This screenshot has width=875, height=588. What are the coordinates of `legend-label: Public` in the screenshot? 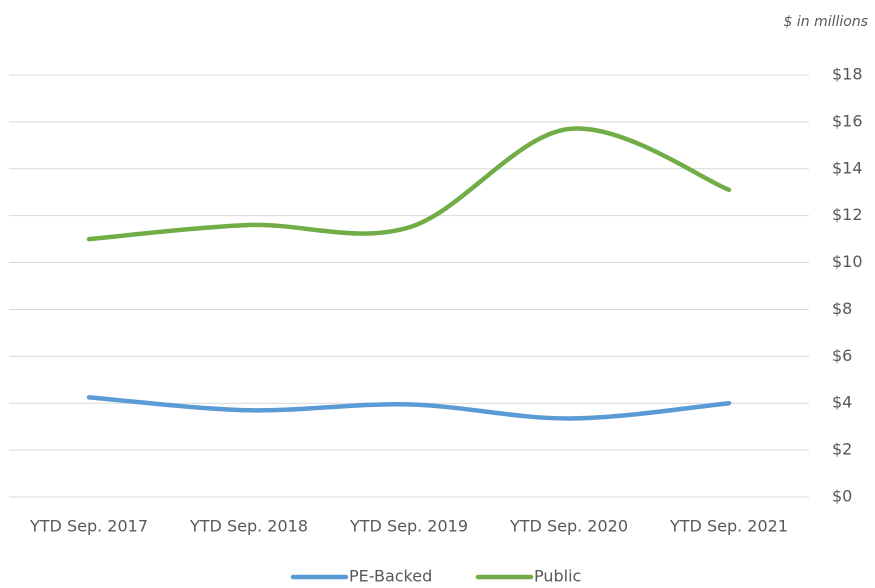 It's located at (557, 576).